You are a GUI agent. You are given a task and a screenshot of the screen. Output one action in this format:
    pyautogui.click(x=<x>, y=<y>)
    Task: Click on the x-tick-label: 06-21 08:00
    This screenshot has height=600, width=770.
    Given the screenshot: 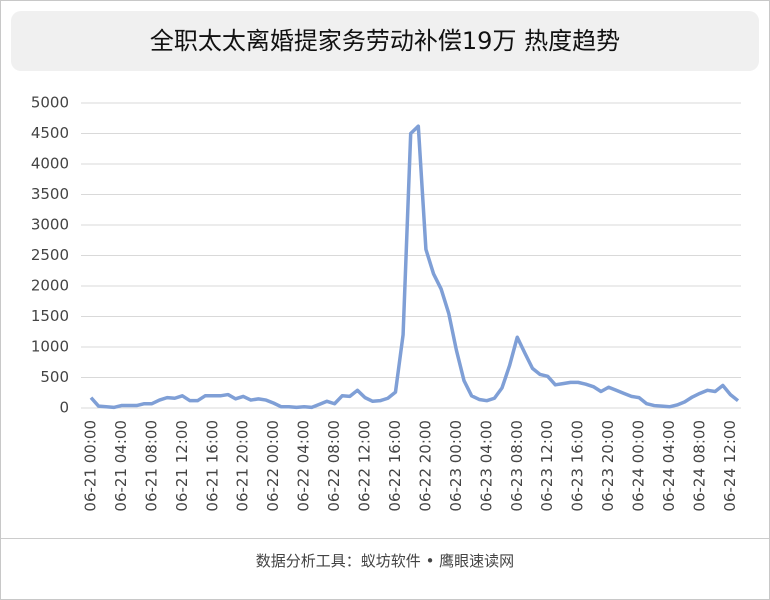 What is the action you would take?
    pyautogui.click(x=151, y=466)
    